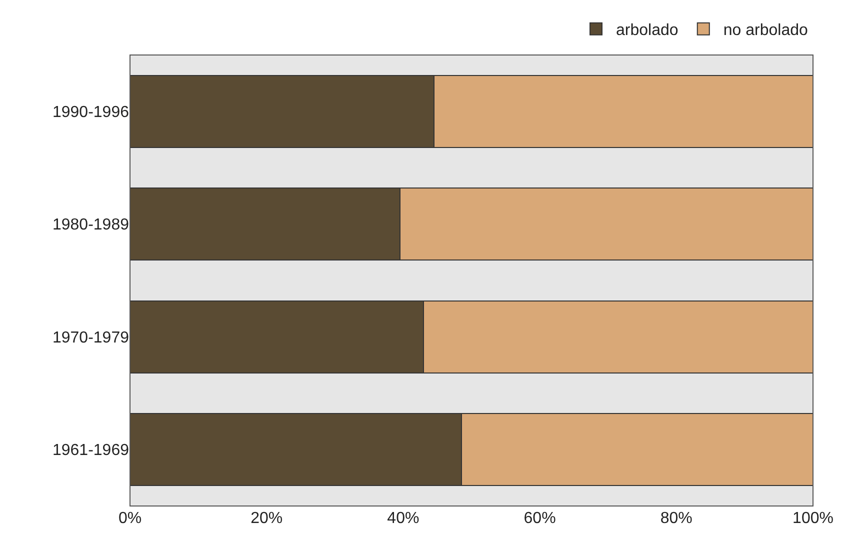 This screenshot has width=841, height=546. What do you see at coordinates (813, 518) in the screenshot?
I see `x-tick-label: 100%` at bounding box center [813, 518].